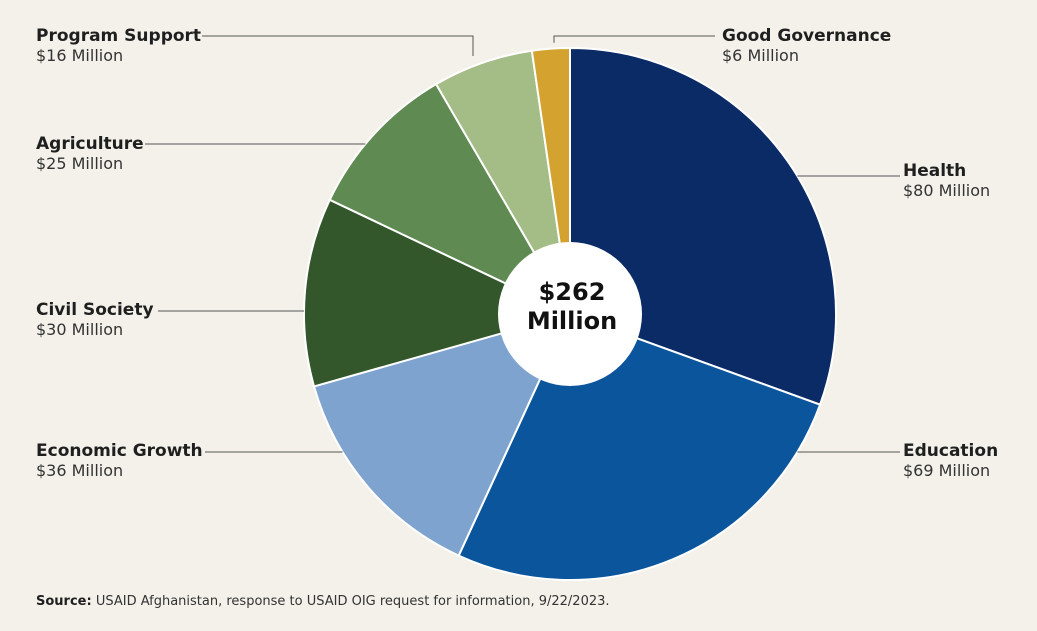 The height and width of the screenshot is (631, 1037). I want to click on center-hole, so click(570, 314).